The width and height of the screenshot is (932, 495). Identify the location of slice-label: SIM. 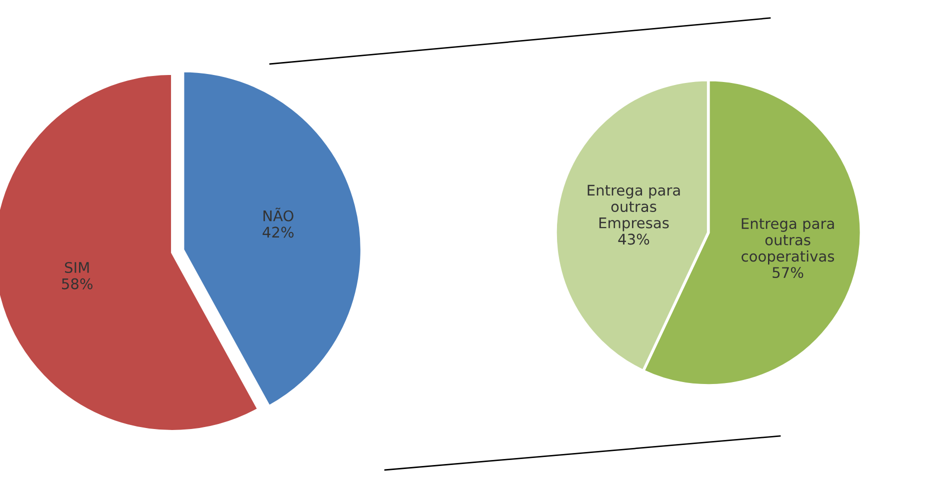
(76, 267).